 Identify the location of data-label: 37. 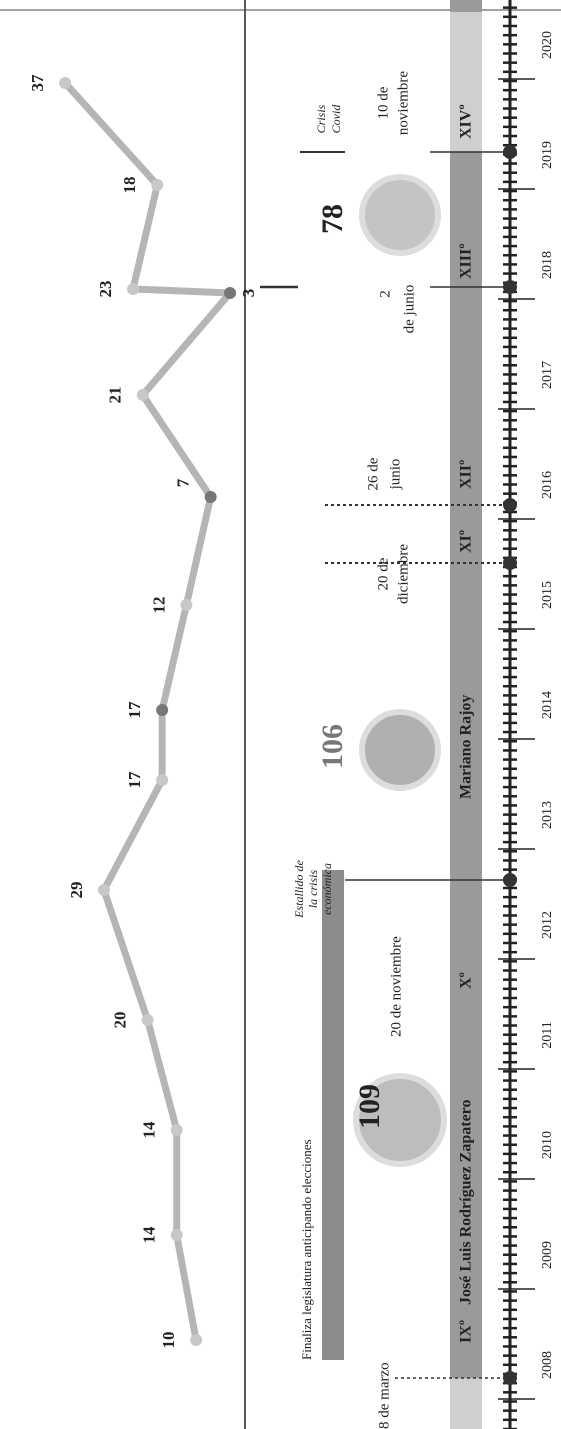
(37, 83).